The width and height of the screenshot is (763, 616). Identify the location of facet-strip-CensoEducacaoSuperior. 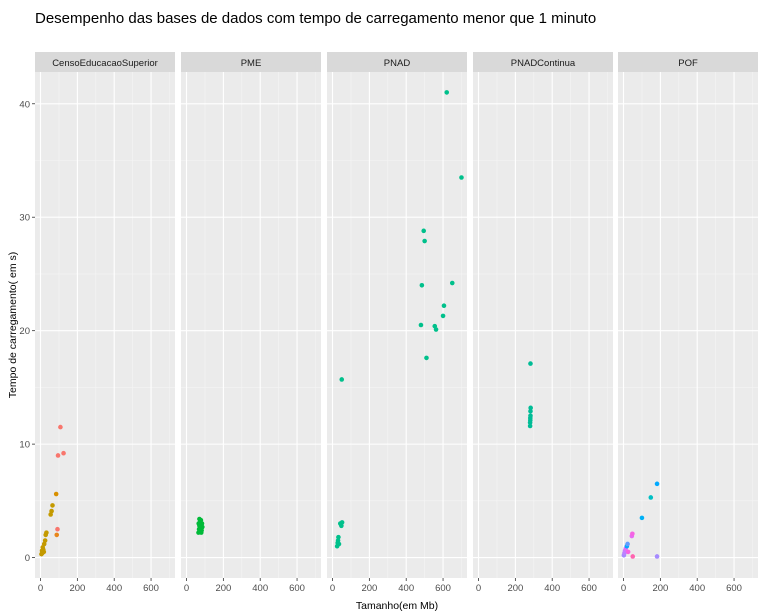
(105, 62).